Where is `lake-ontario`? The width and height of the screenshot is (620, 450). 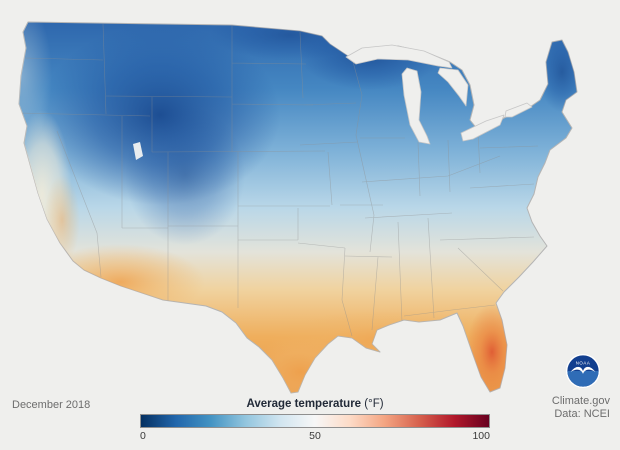
lake-ontario is located at coordinates (518, 110).